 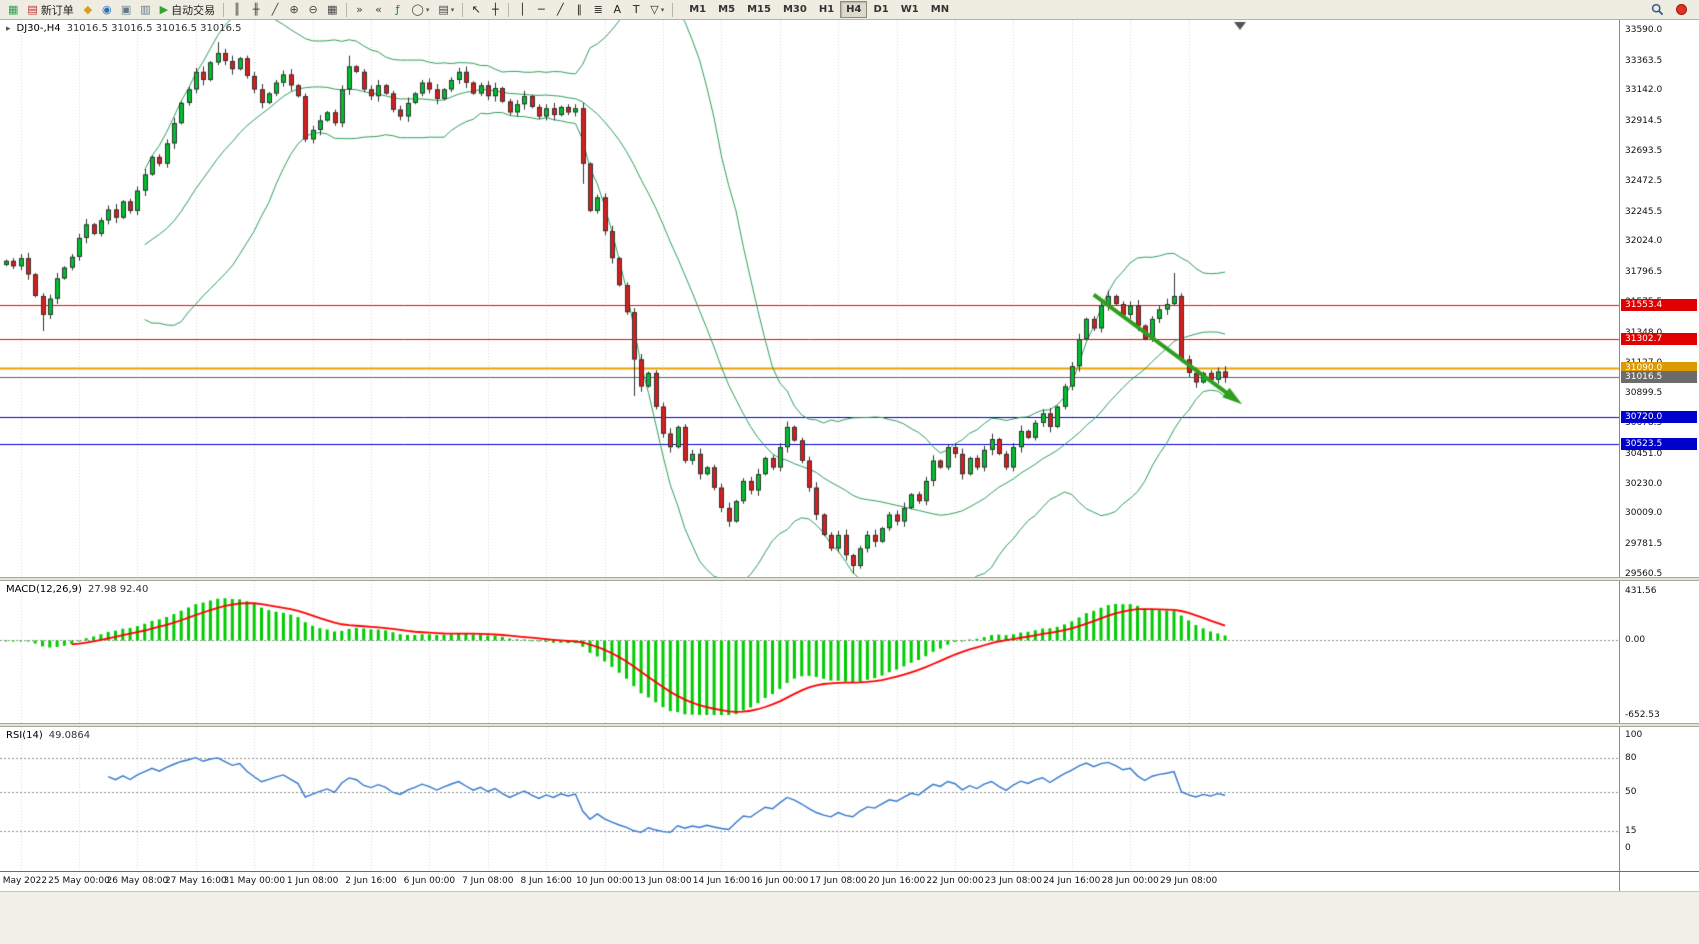 I want to click on horizontal-line-icon: ─, so click(x=541, y=9).